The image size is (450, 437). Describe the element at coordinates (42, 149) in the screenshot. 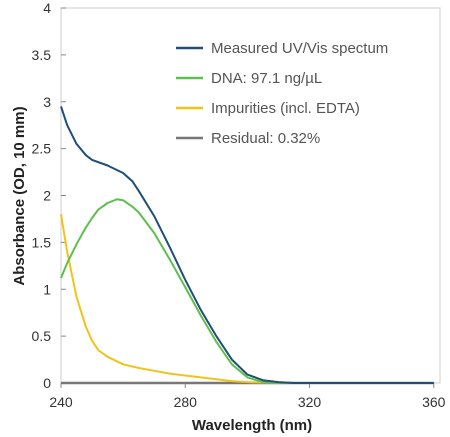

I see `y-tick-label: 2.5` at that location.